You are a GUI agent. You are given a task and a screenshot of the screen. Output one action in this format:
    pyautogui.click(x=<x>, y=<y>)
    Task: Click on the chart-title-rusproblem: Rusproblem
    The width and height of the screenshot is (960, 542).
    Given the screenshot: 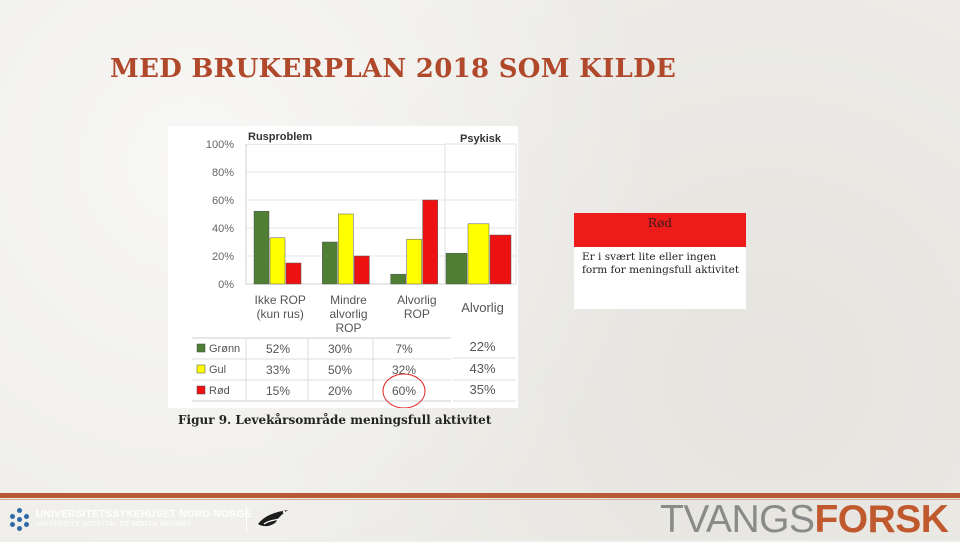 What is the action you would take?
    pyautogui.click(x=280, y=137)
    